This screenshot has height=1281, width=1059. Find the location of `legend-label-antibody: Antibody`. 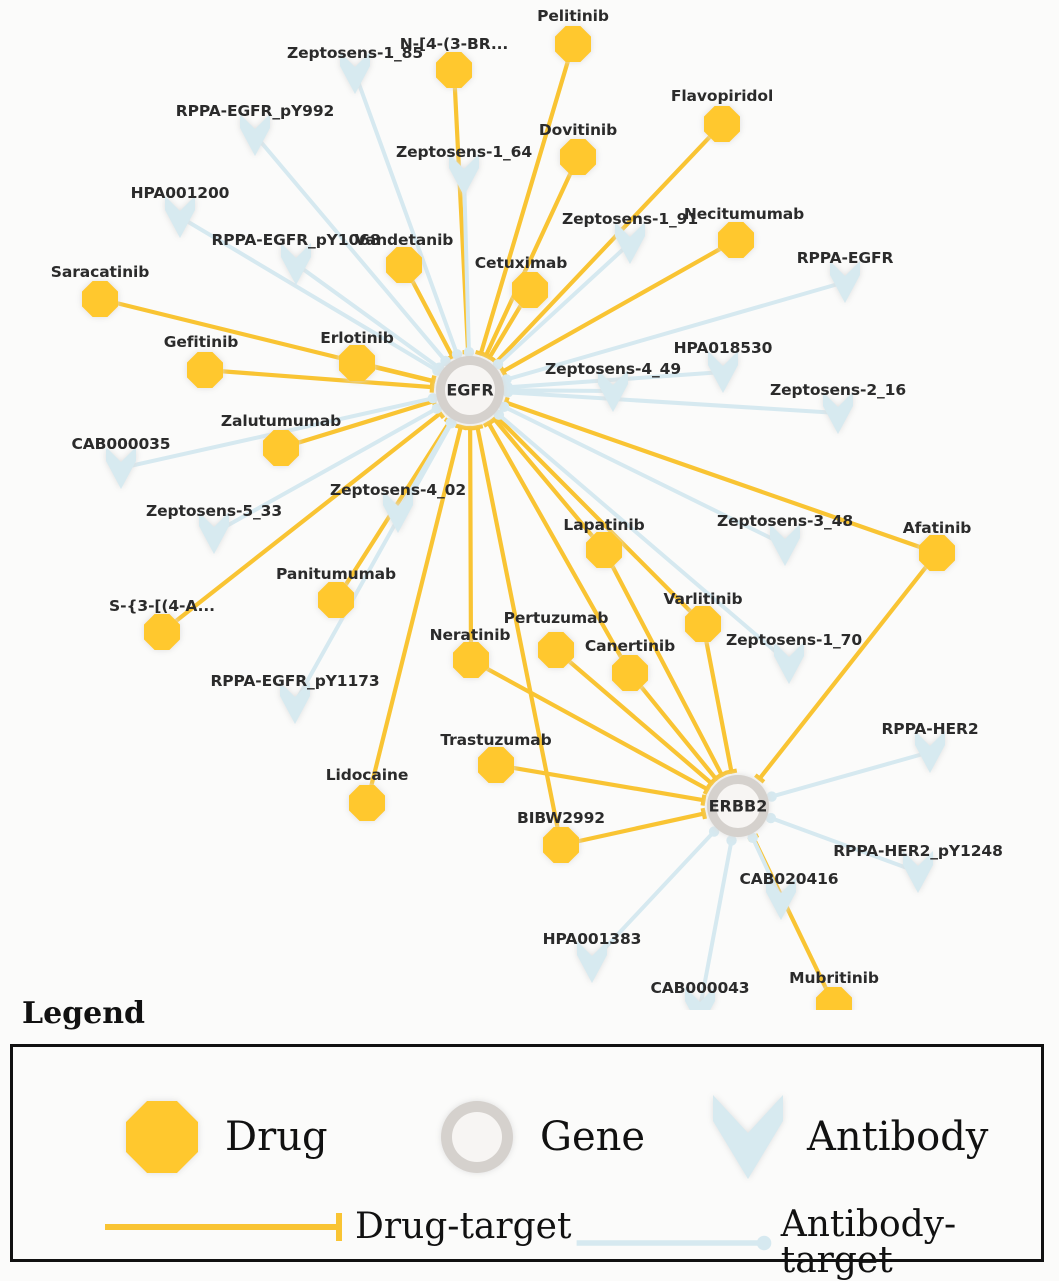

legend-label-antibody: Antibody is located at coordinates (897, 1137).